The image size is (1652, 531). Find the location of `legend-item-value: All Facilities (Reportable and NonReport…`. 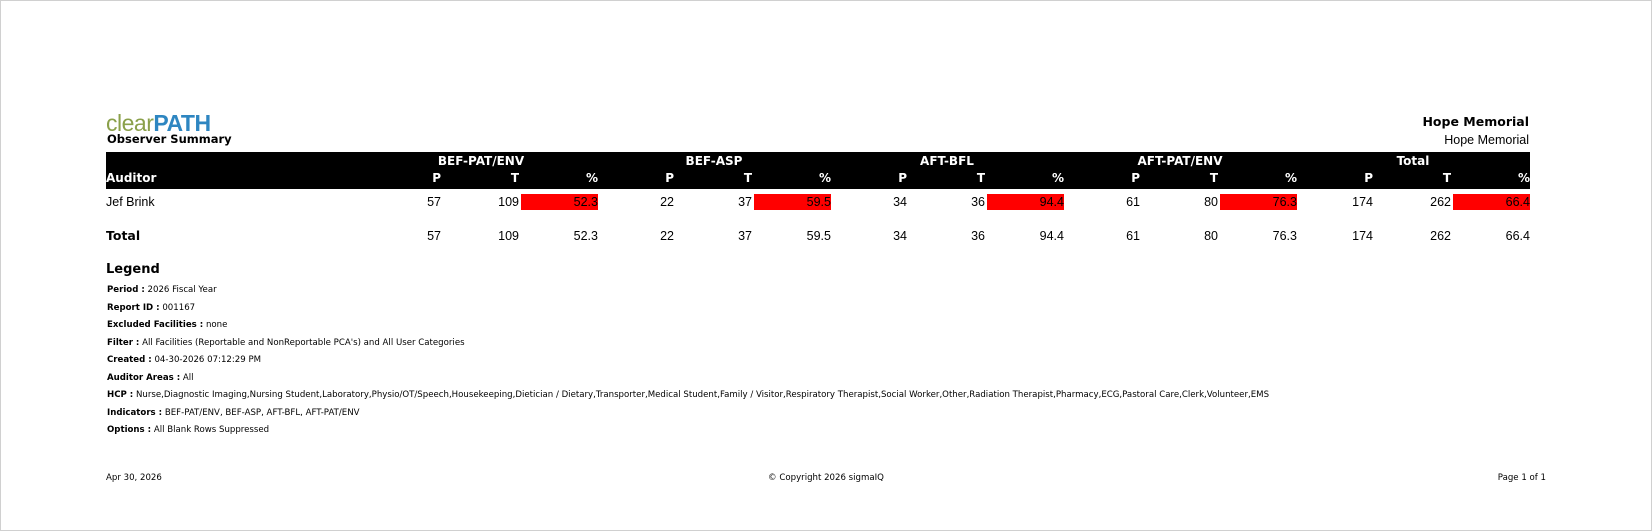

legend-item-value: All Facilities (Reportable and NonReport… is located at coordinates (303, 342).